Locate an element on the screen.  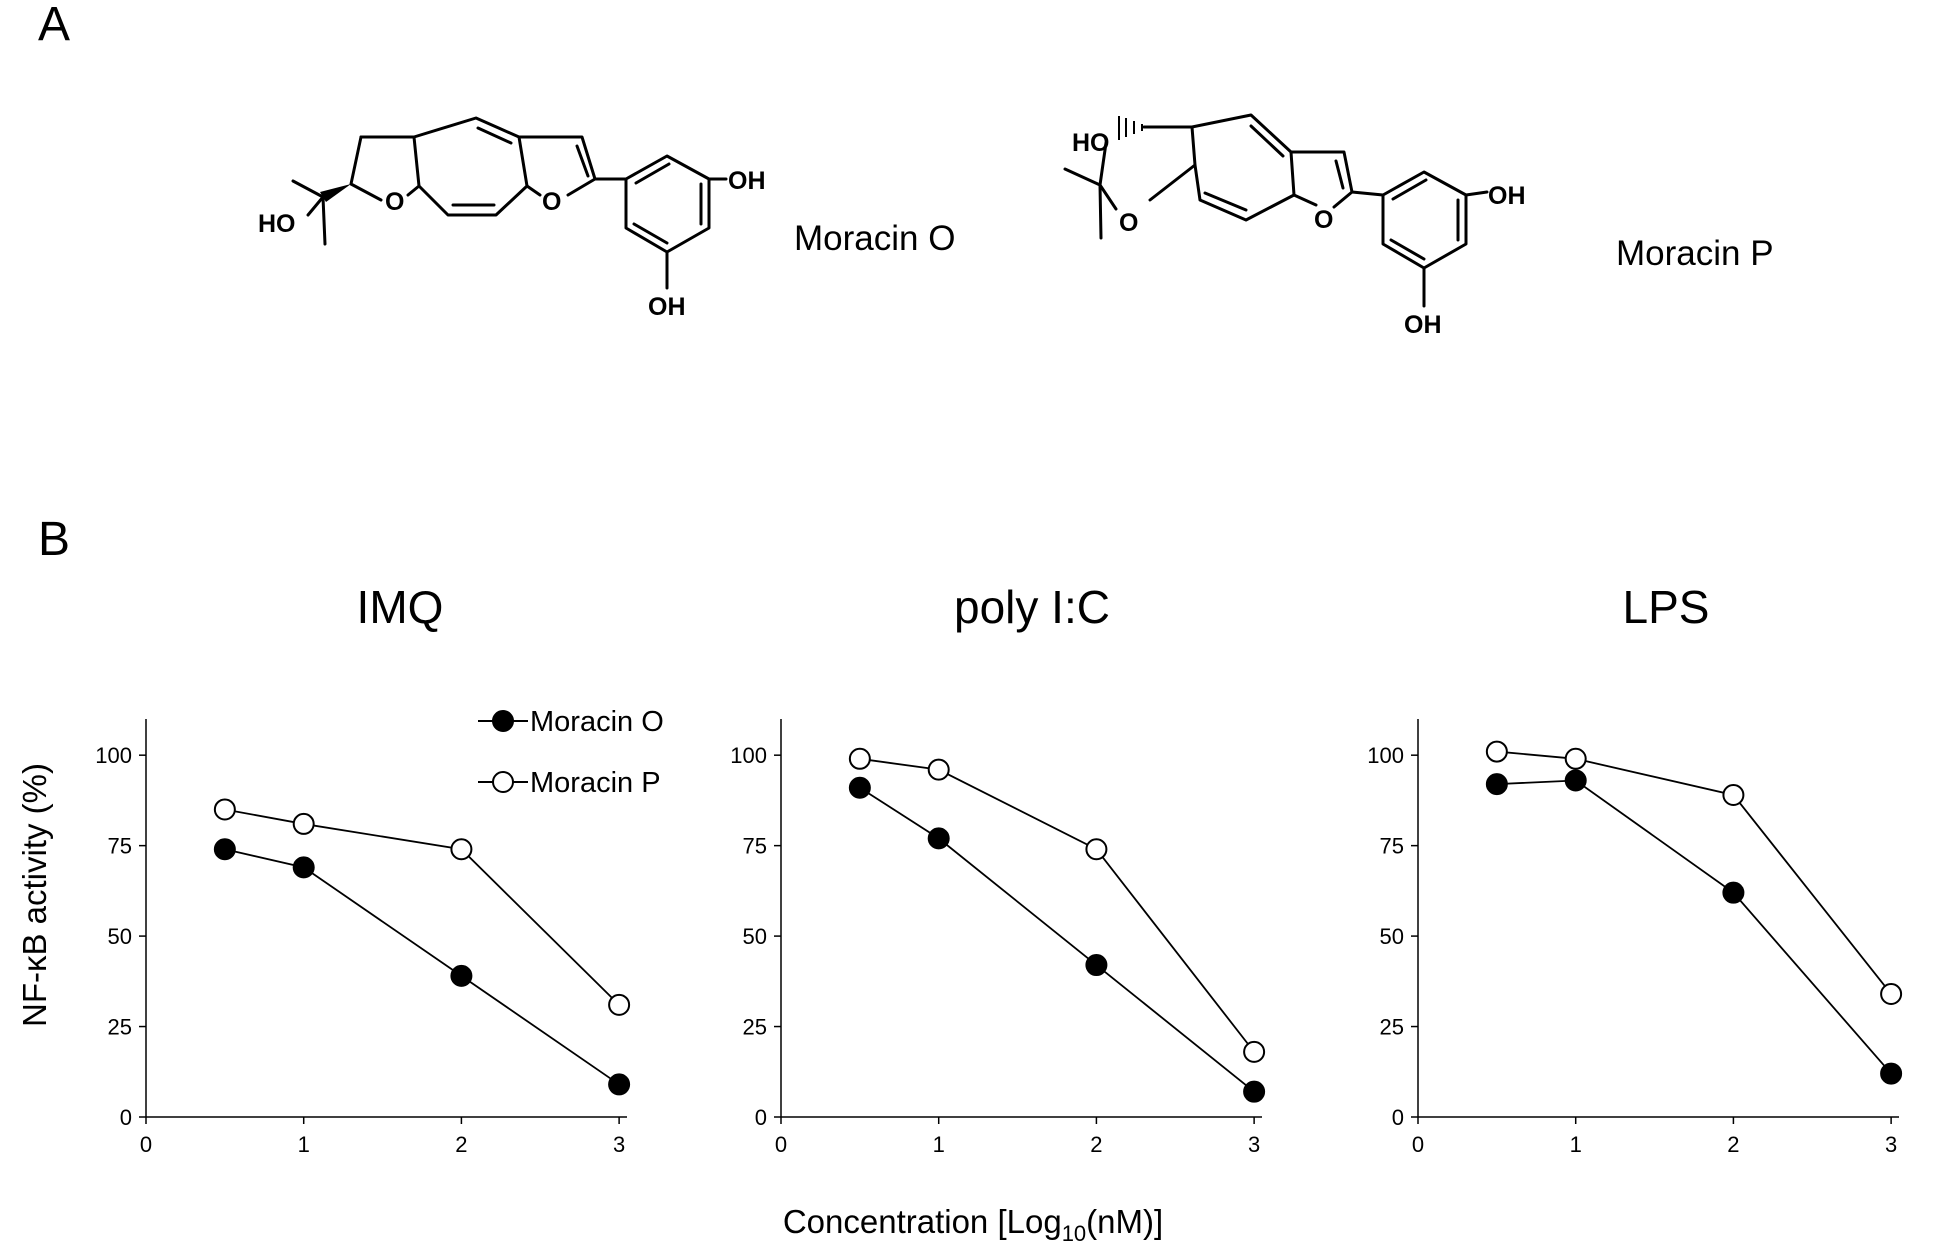
panel-a-label: A is located at coordinates (54, 25).